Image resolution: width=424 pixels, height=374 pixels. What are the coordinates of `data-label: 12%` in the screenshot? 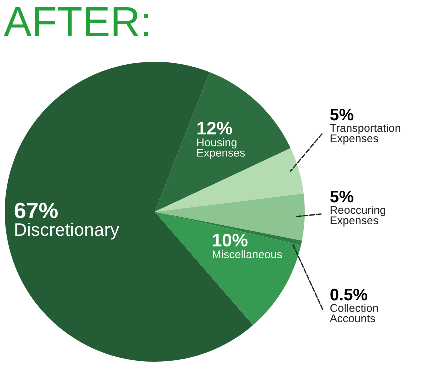 It's located at (215, 128).